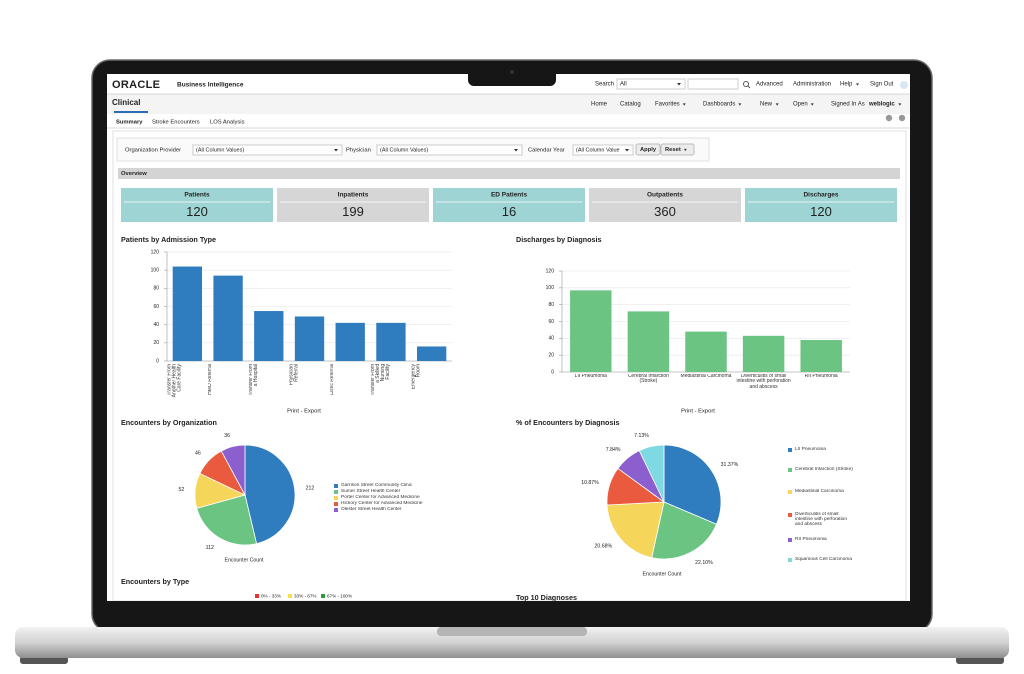 The height and width of the screenshot is (674, 1024). What do you see at coordinates (509, 211) in the screenshot?
I see `kpi-value: 16` at bounding box center [509, 211].